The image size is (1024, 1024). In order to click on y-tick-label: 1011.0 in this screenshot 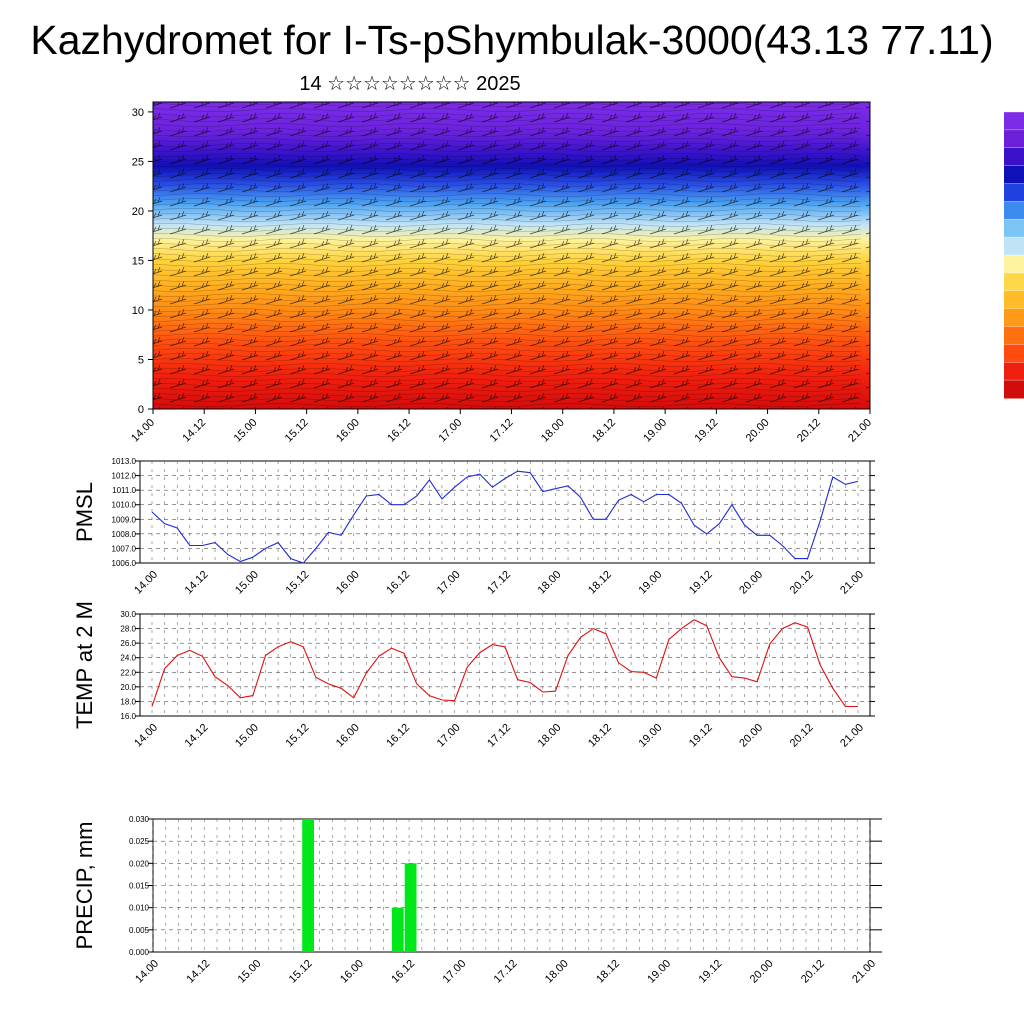, I will do `click(124, 490)`.